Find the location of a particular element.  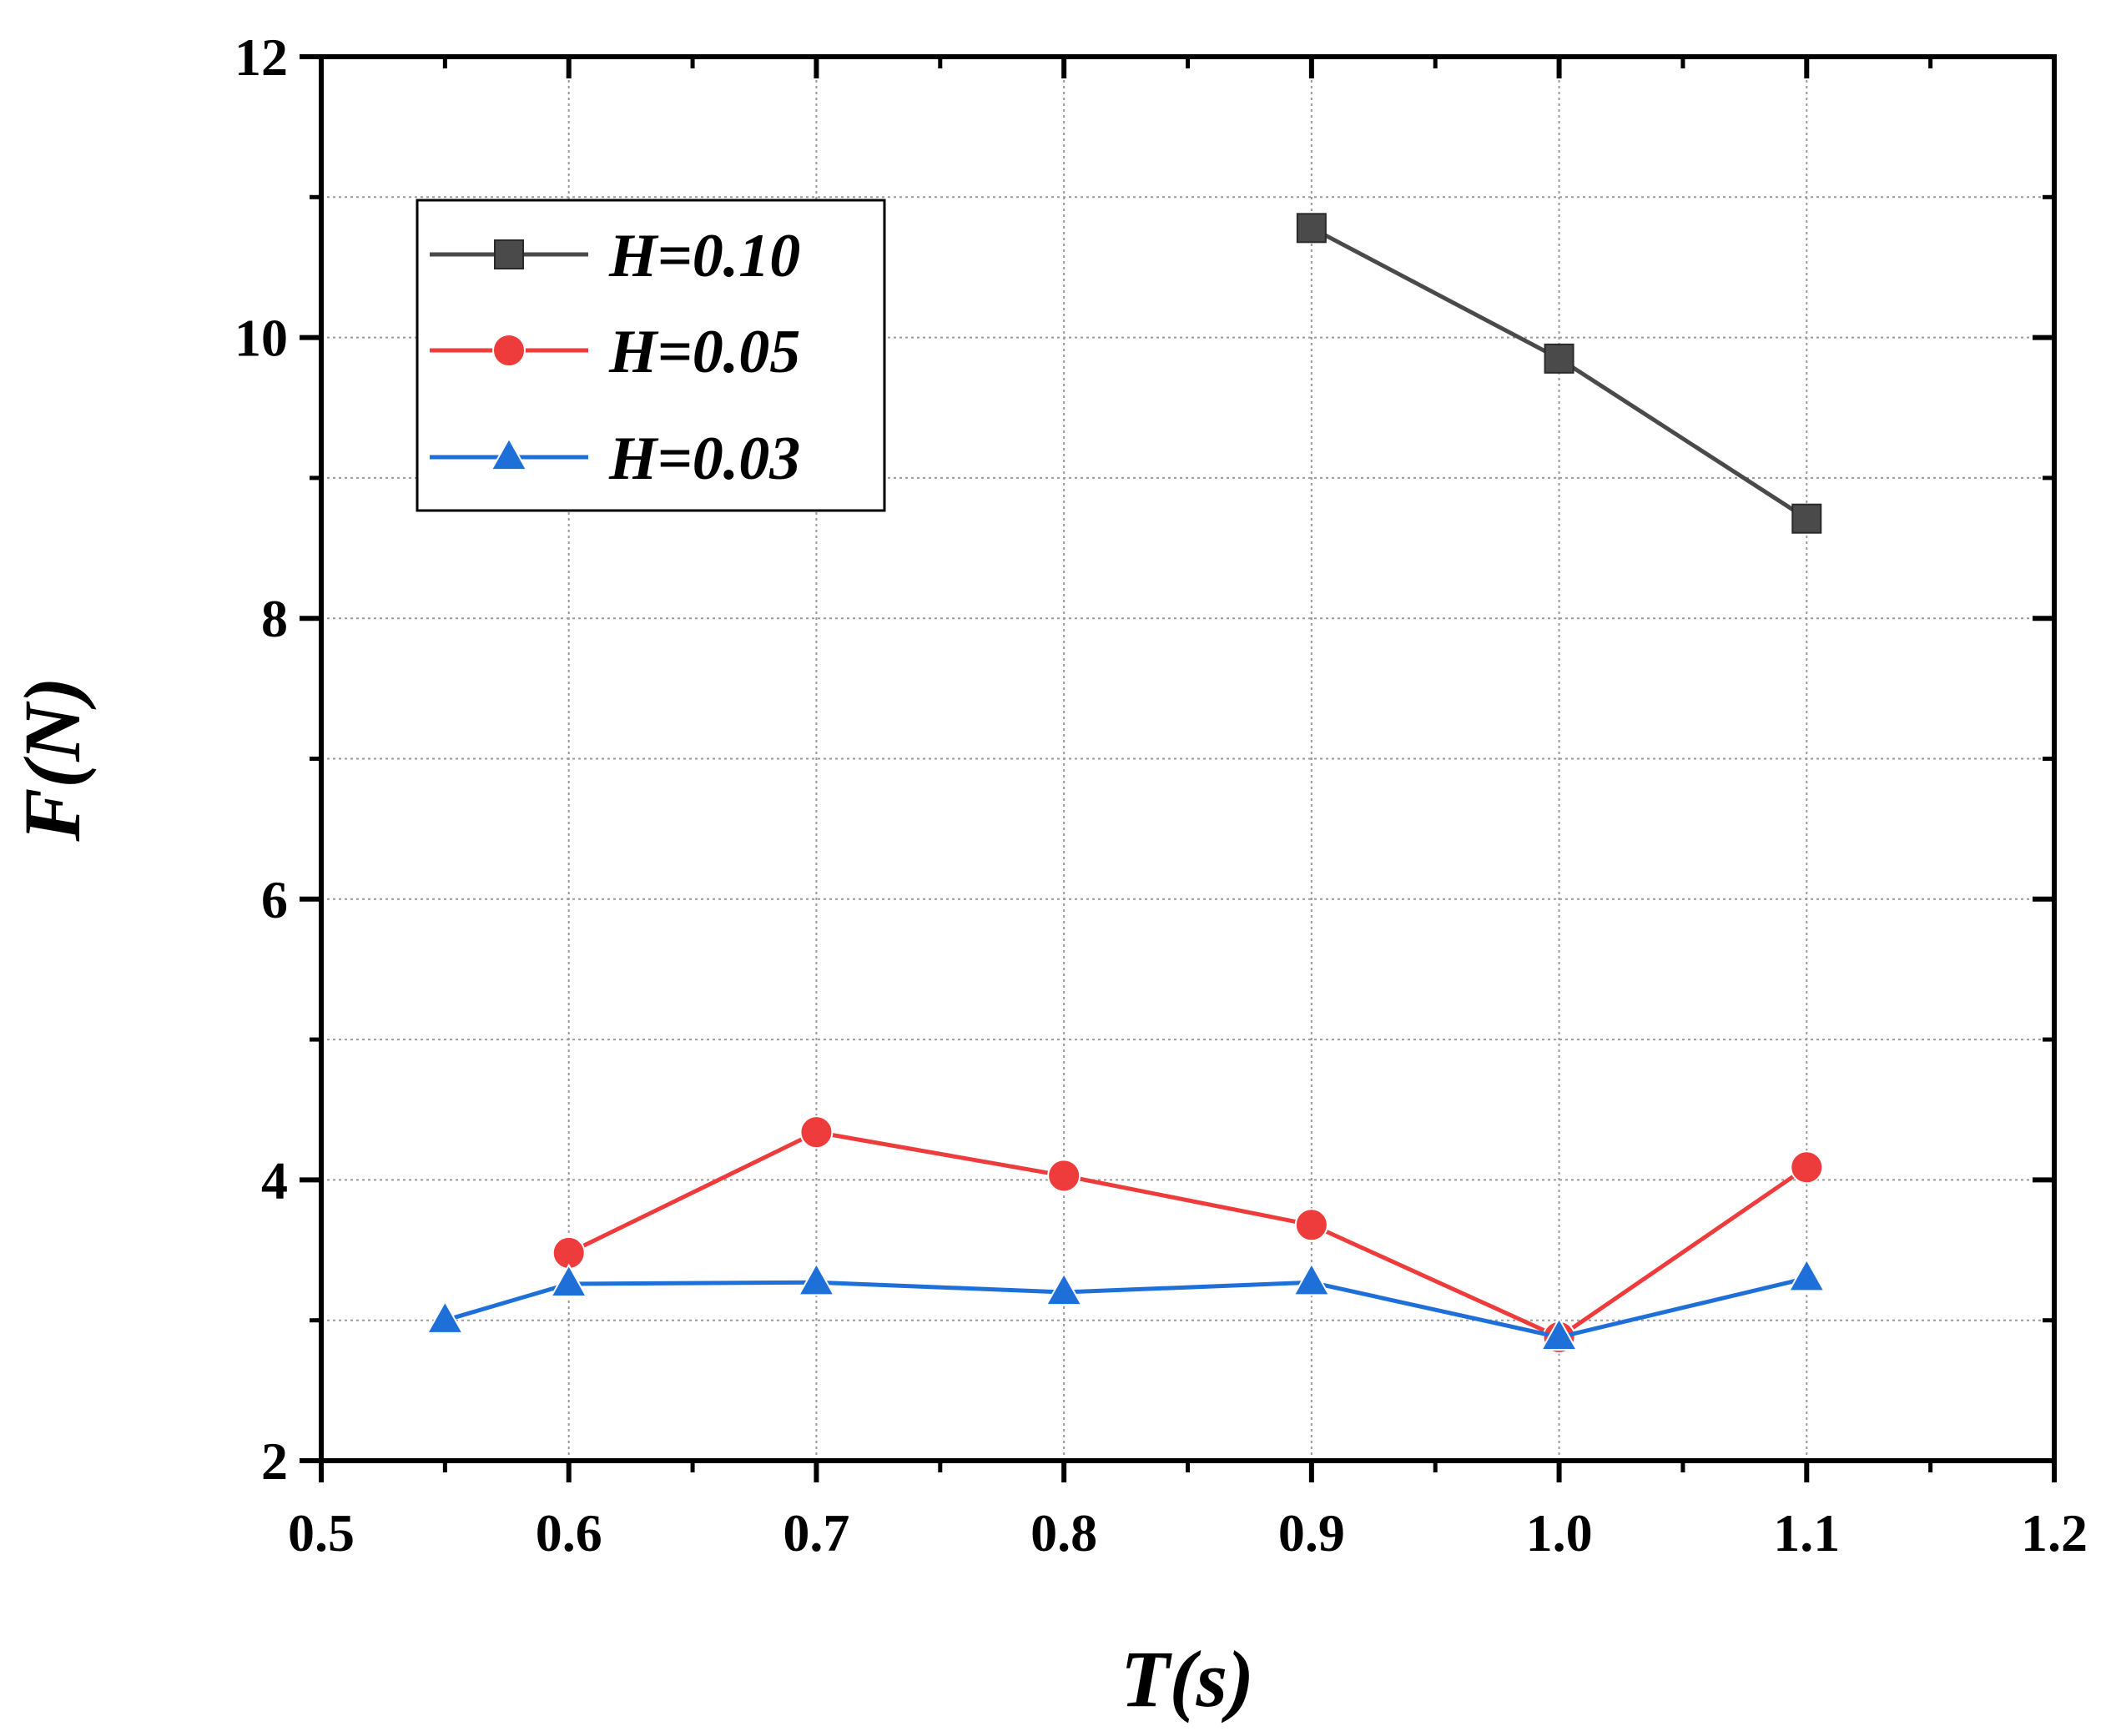

legend-label: H=0.10 is located at coordinates (704, 256).